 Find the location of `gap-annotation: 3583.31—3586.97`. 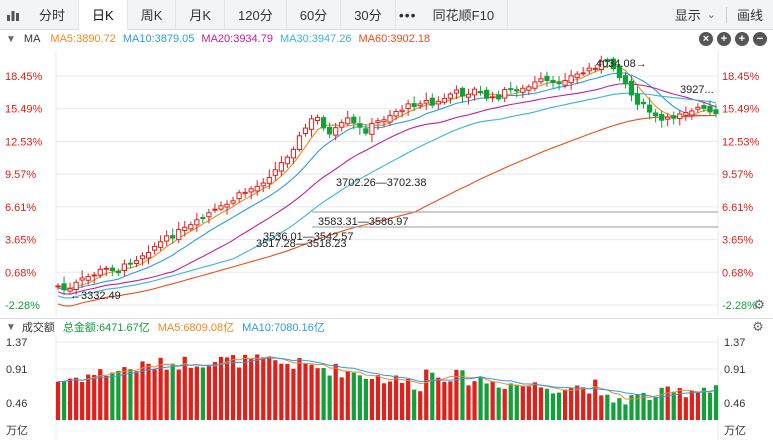

gap-annotation: 3583.31—3586.97 is located at coordinates (363, 222).